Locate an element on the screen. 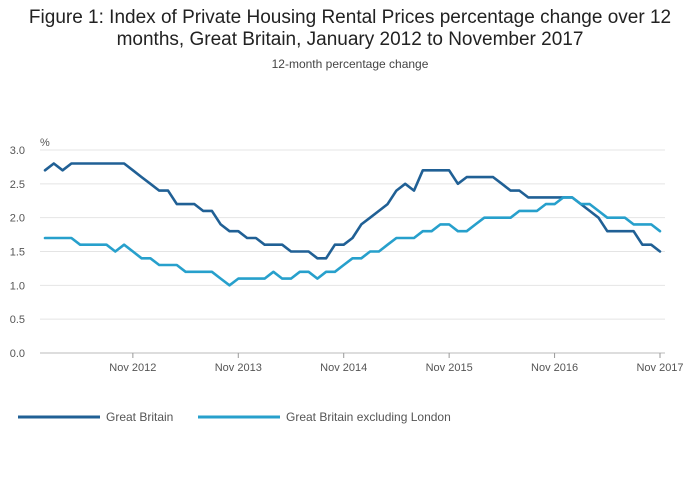  x-tick-label: Nov 2017 is located at coordinates (659, 368).